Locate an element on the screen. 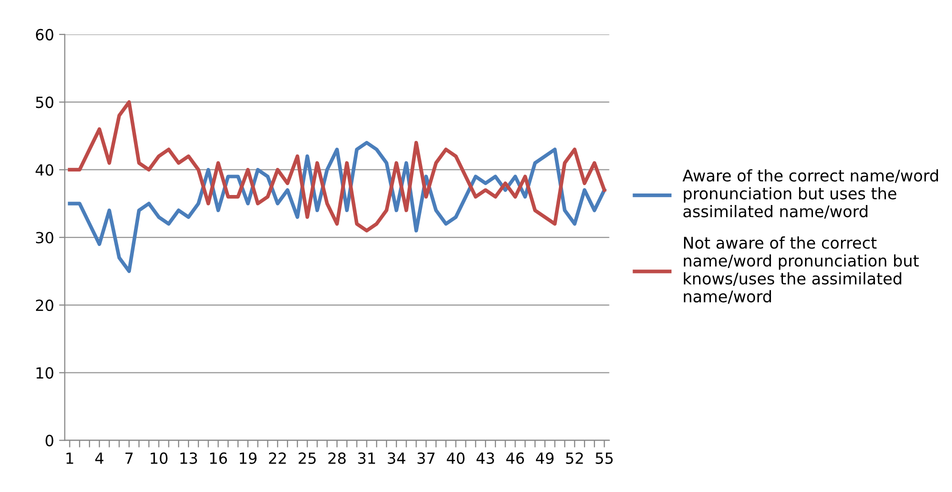 The height and width of the screenshot is (492, 952). x-tick-label: 10 is located at coordinates (159, 458).